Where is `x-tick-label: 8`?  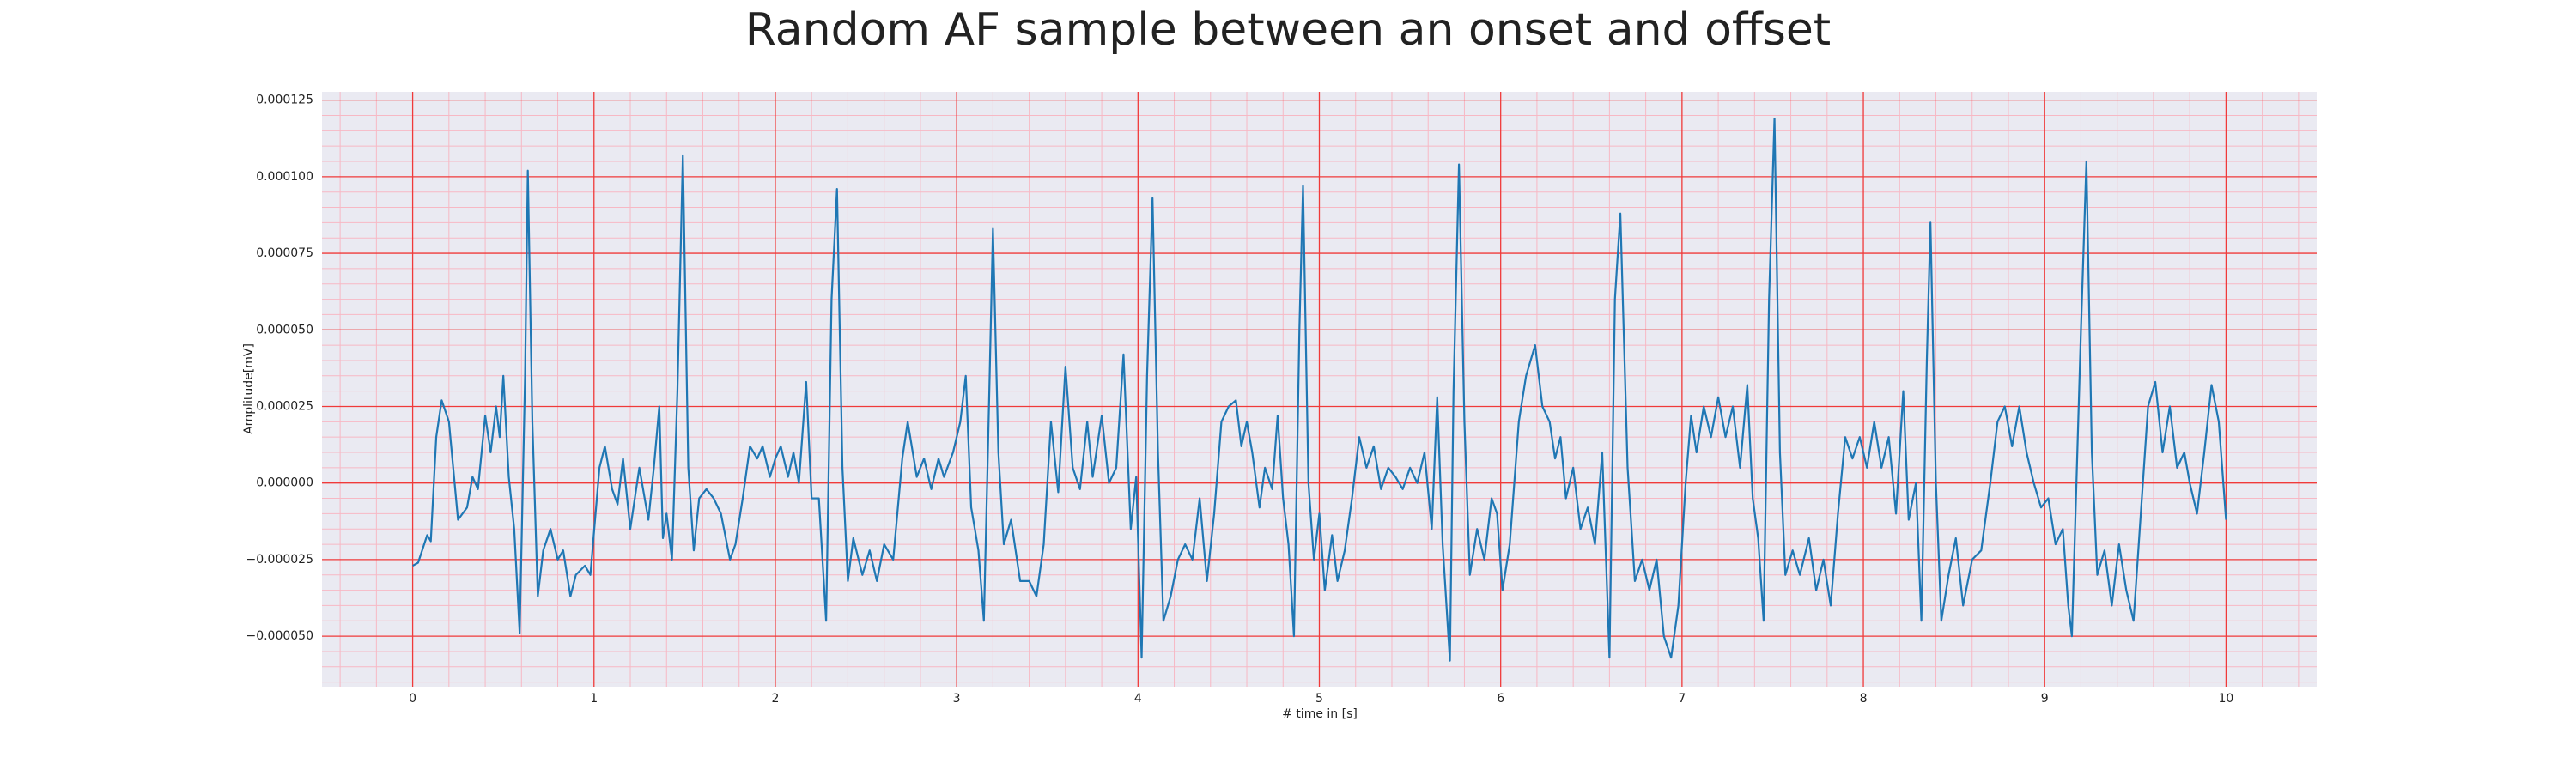 x-tick-label: 8 is located at coordinates (1864, 699).